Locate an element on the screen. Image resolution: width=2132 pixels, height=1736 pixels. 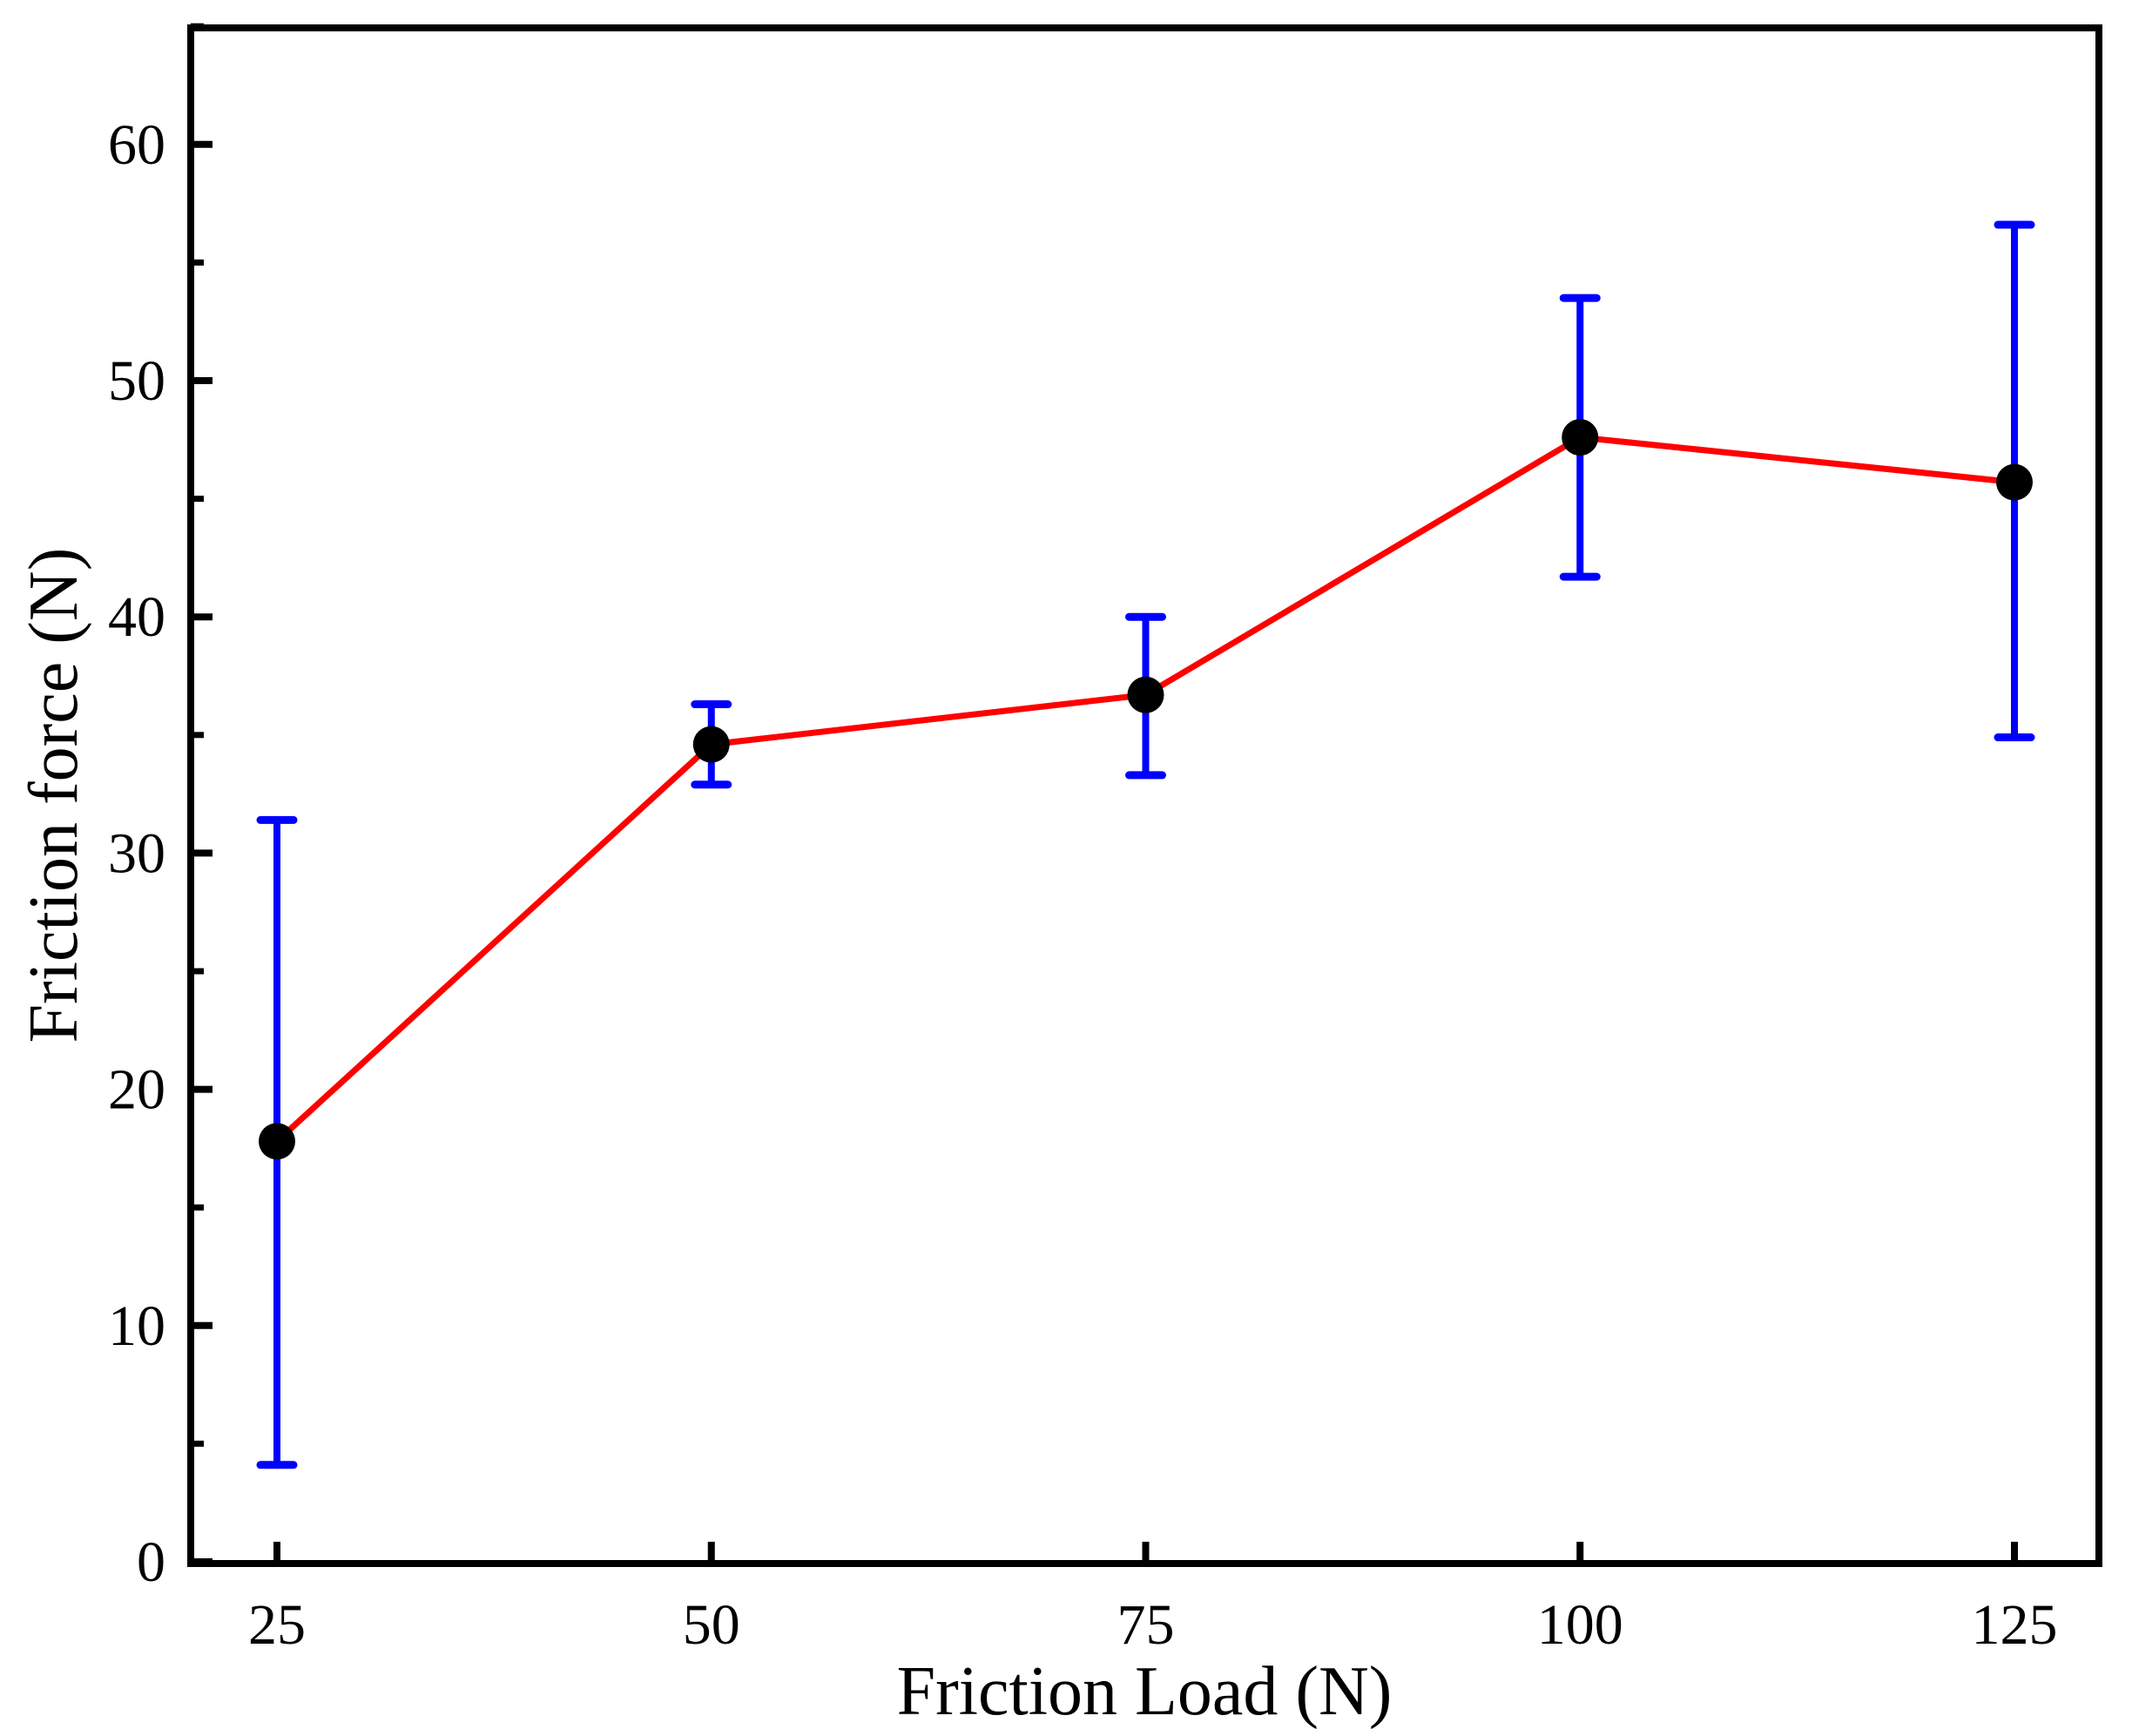
x-tick-label: 100 is located at coordinates (1580, 1625).